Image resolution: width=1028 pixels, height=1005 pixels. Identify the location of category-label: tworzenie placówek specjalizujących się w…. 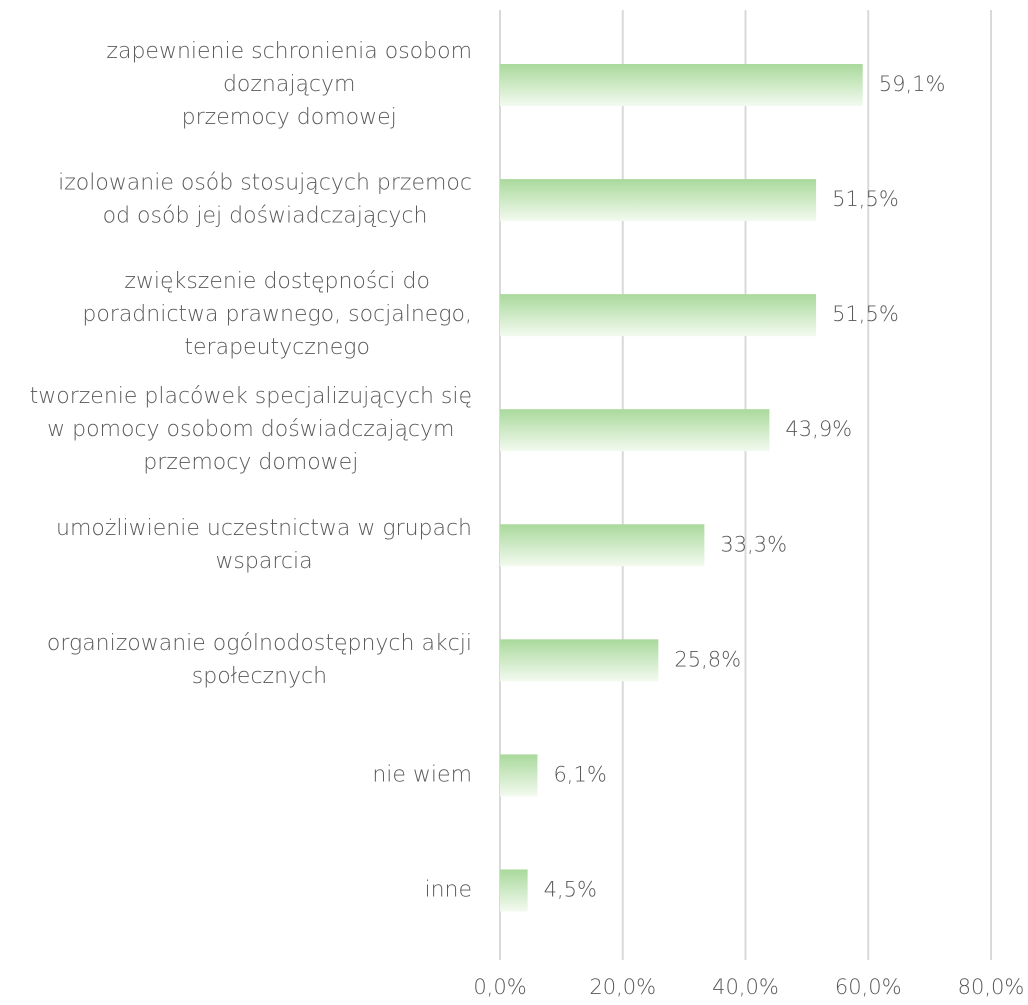
(251, 429).